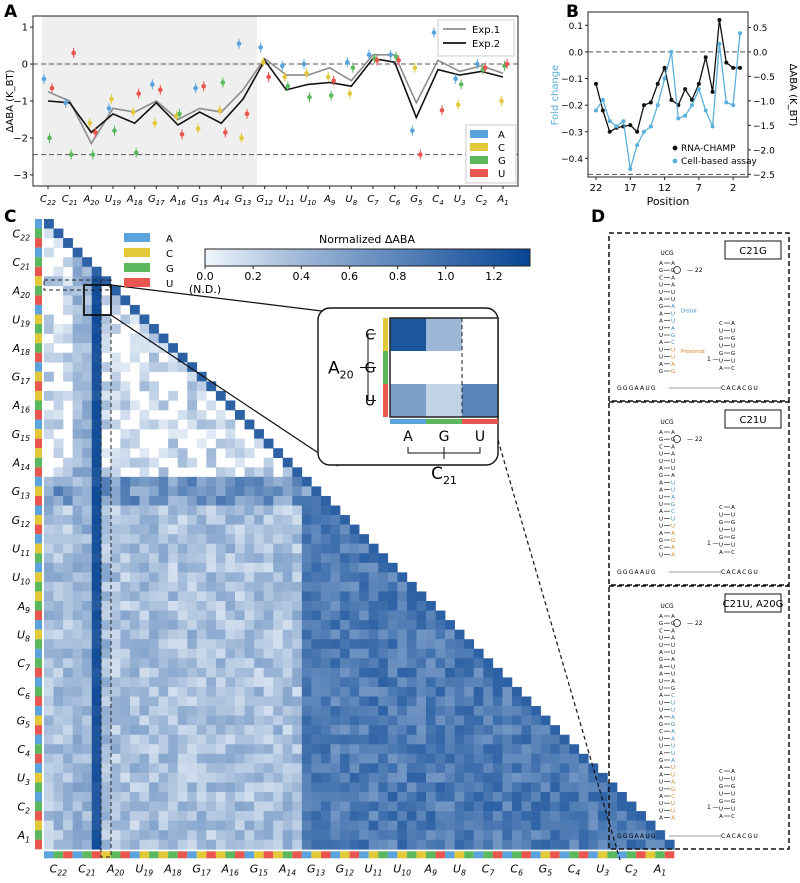 This screenshot has height=883, width=800. Describe the element at coordinates (21, 320) in the screenshot. I see `row-label: U19` at that location.